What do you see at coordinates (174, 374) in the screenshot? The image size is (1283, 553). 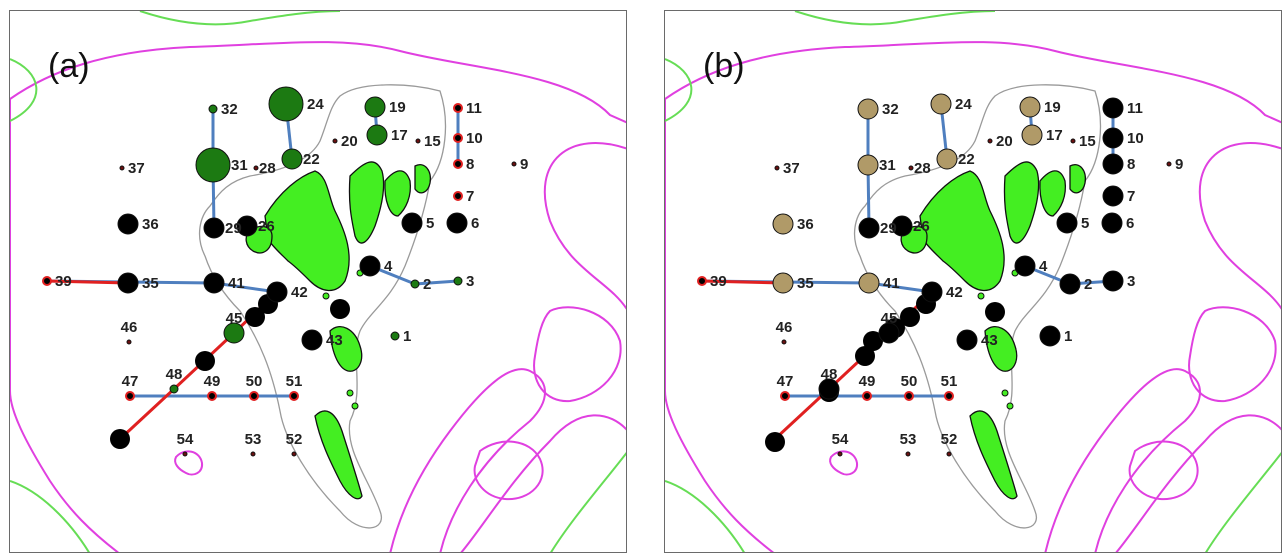 I see `site-label: 48` at bounding box center [174, 374].